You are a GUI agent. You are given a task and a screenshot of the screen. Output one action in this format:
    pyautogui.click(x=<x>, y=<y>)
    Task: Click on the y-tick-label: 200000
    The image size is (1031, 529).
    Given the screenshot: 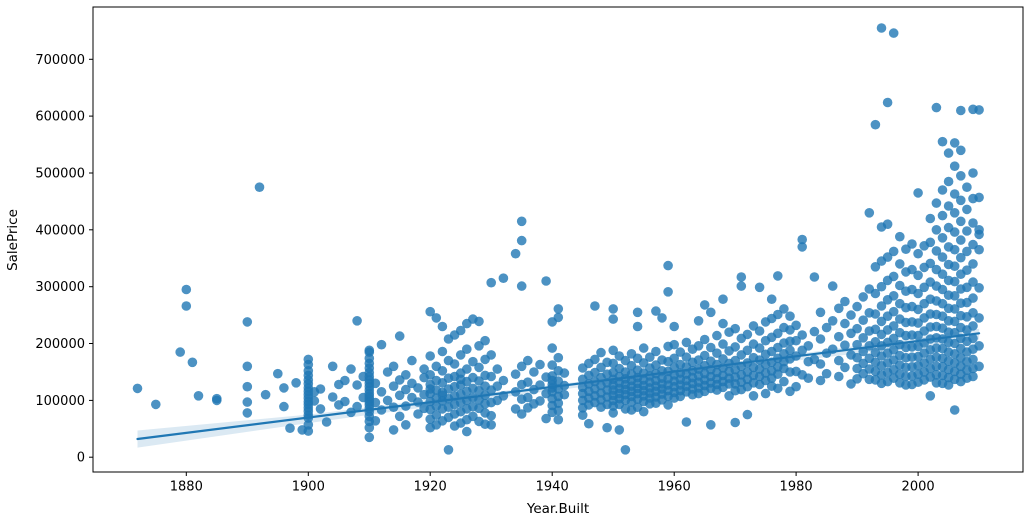 What is the action you would take?
    pyautogui.click(x=60, y=344)
    